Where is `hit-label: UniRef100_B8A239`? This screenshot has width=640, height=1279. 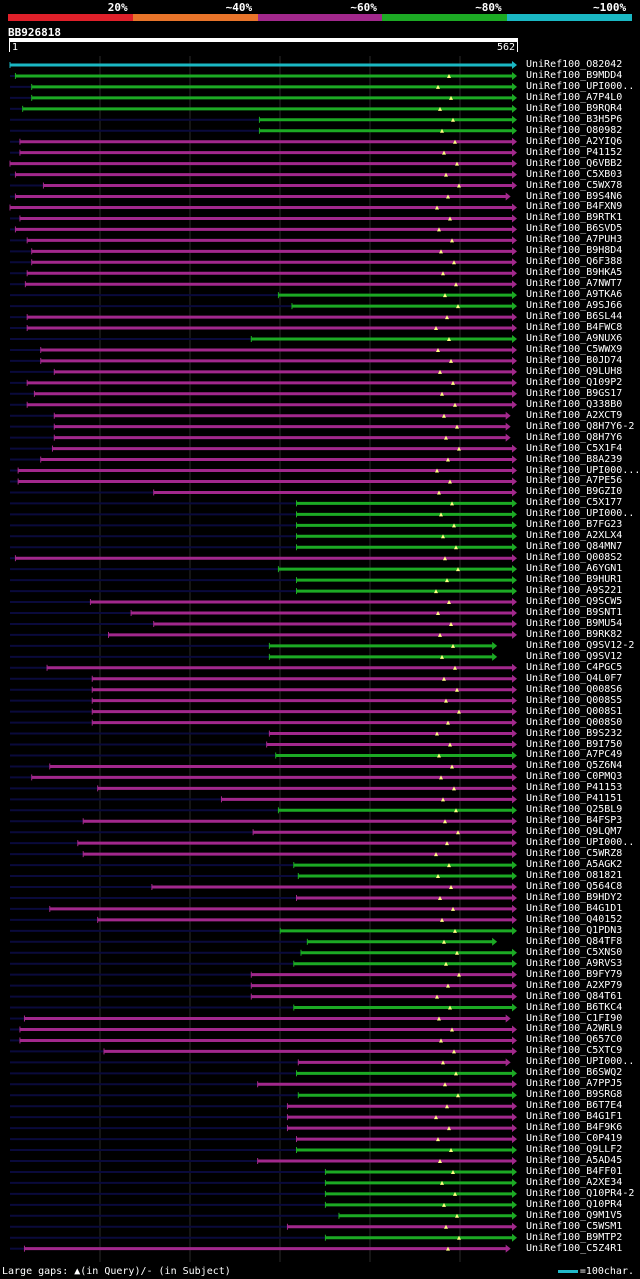
hit-label: UniRef100_B8A239 is located at coordinates (574, 459).